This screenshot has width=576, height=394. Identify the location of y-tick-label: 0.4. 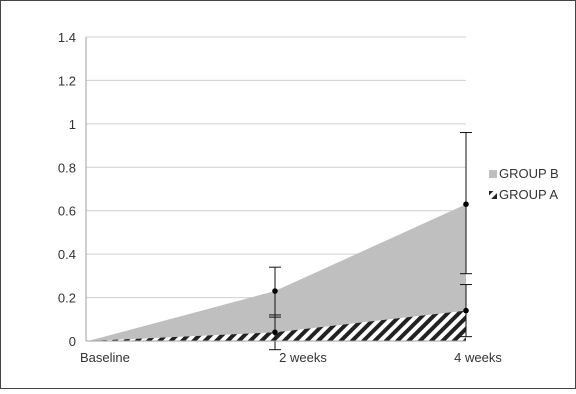
(67, 254).